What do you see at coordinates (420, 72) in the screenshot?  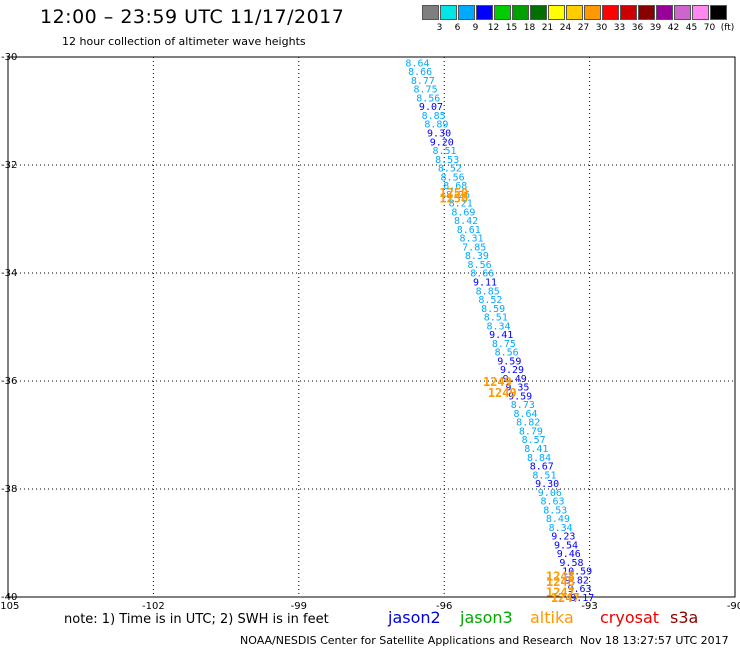 I see `swh-label: 8.66` at bounding box center [420, 72].